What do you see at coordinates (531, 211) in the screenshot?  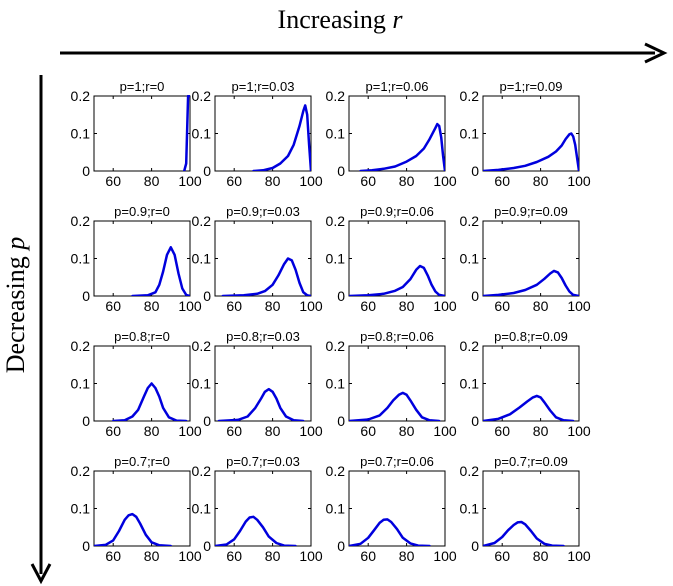 I see `panel-title: p=0.9;r=0.09` at bounding box center [531, 211].